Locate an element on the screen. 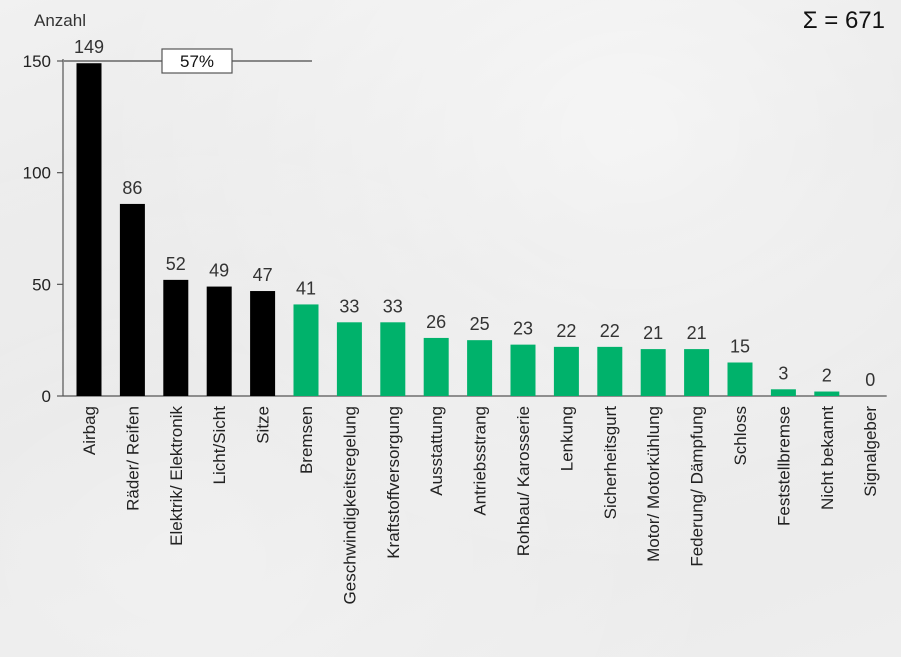 The height and width of the screenshot is (657, 901). value-label: 41 is located at coordinates (306, 288).